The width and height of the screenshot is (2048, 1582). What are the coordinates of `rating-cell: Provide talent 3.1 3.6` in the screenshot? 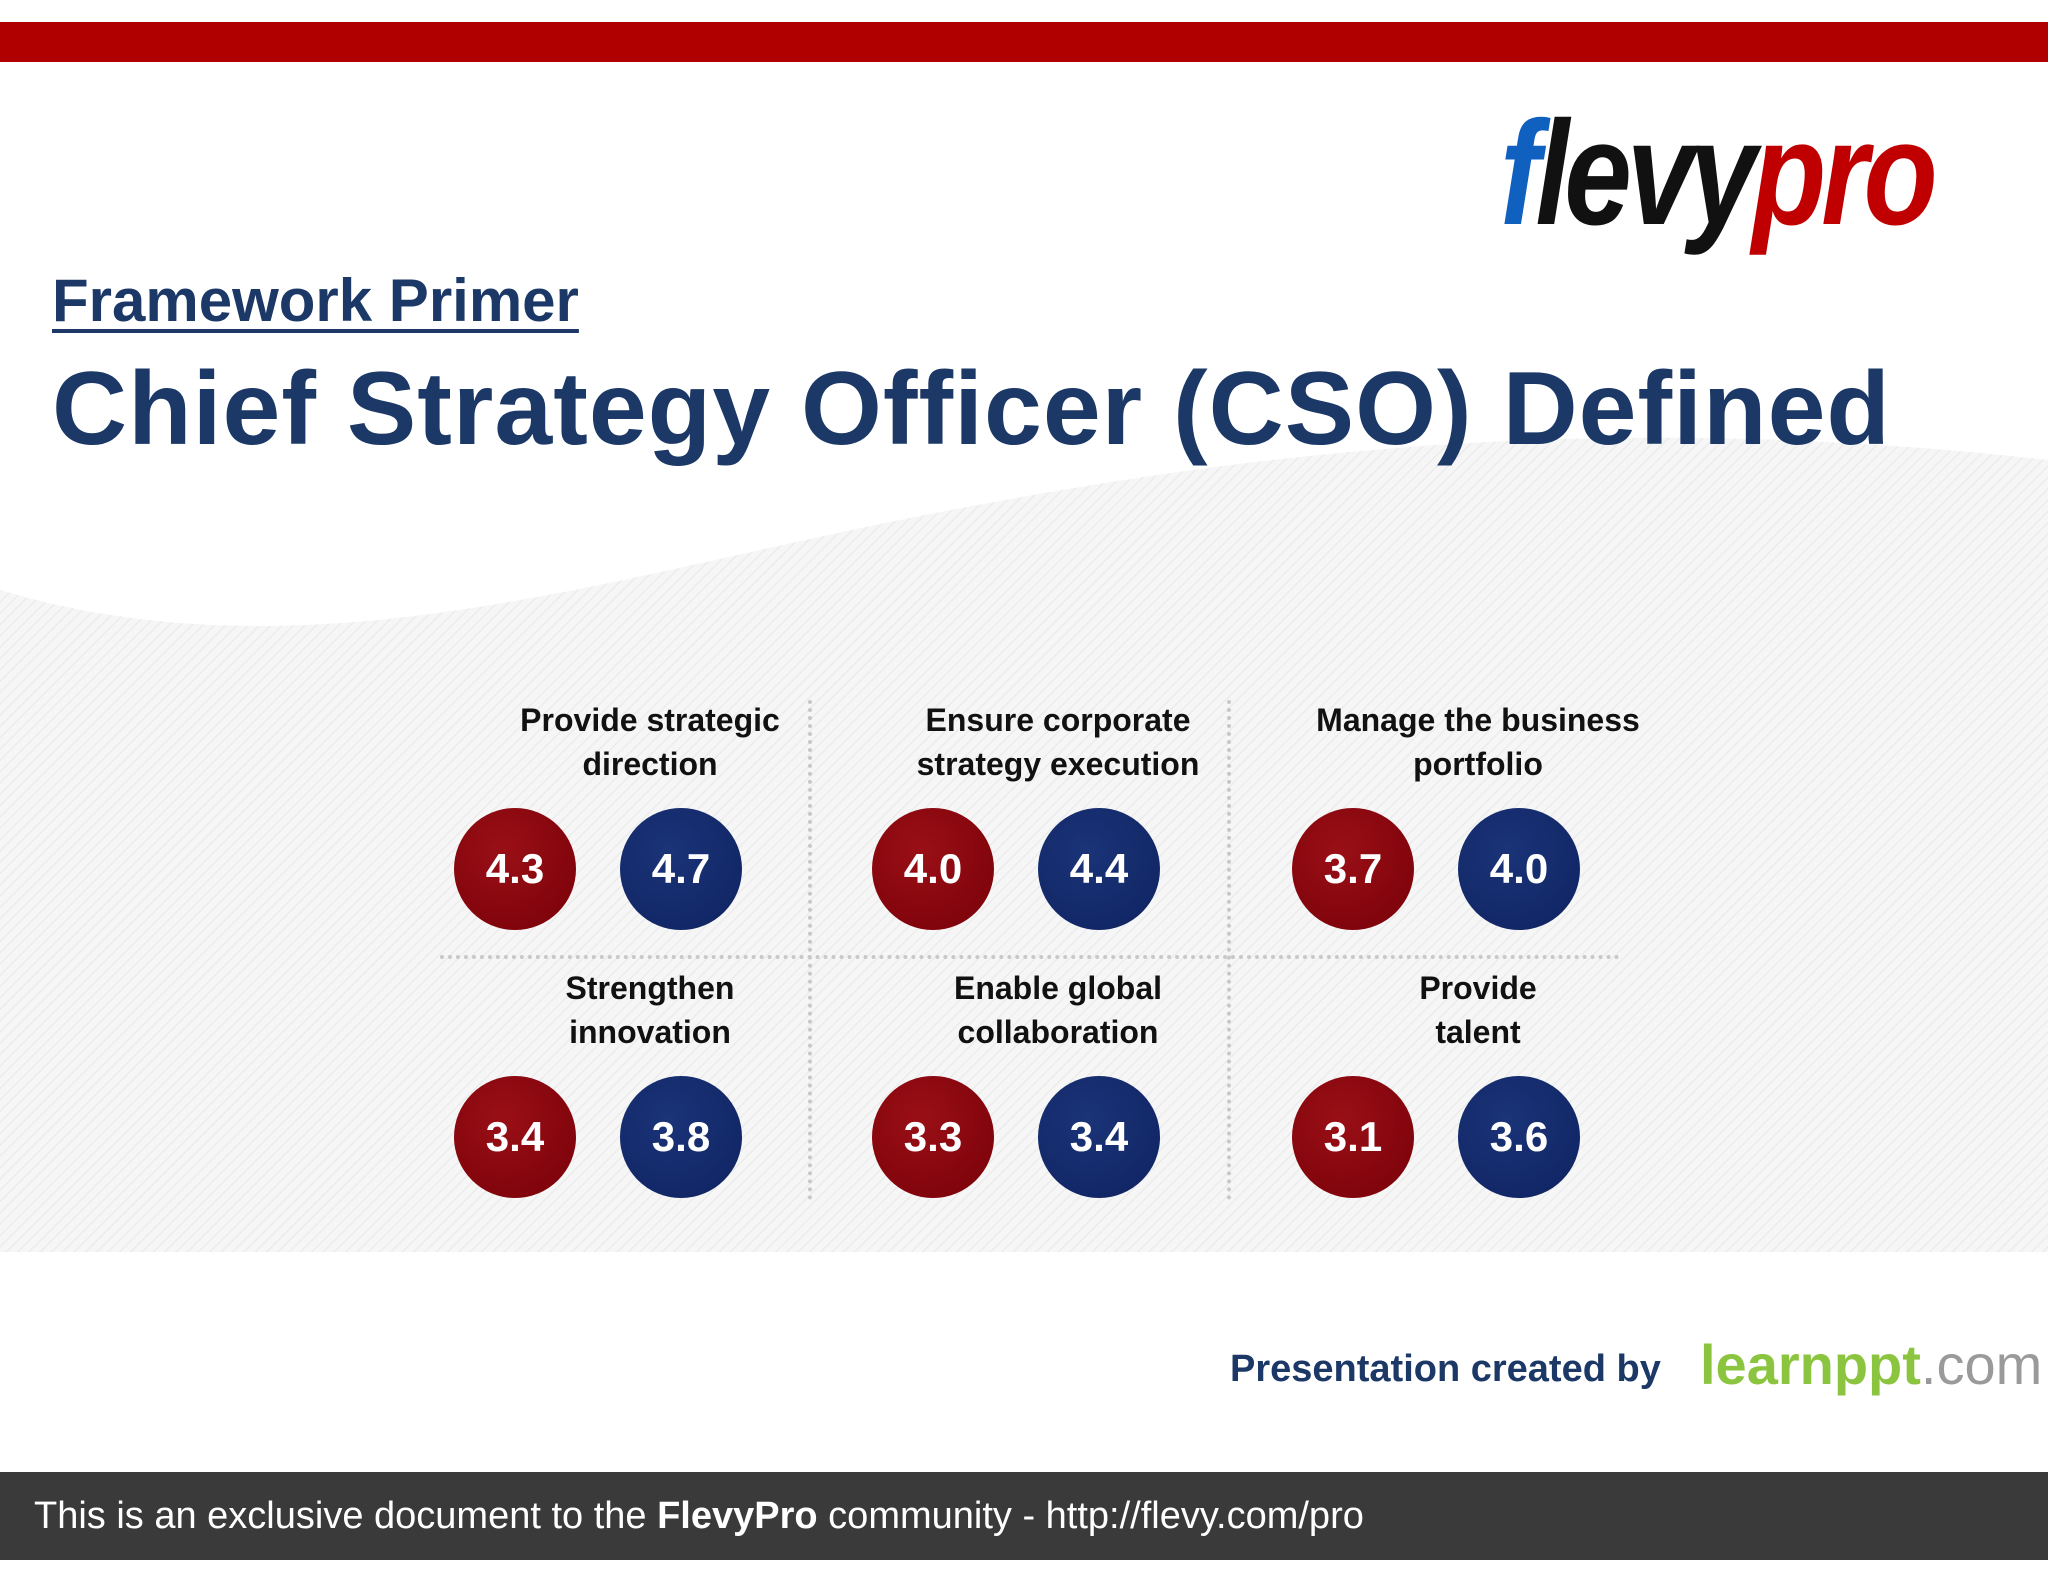 It's located at (1478, 1088).